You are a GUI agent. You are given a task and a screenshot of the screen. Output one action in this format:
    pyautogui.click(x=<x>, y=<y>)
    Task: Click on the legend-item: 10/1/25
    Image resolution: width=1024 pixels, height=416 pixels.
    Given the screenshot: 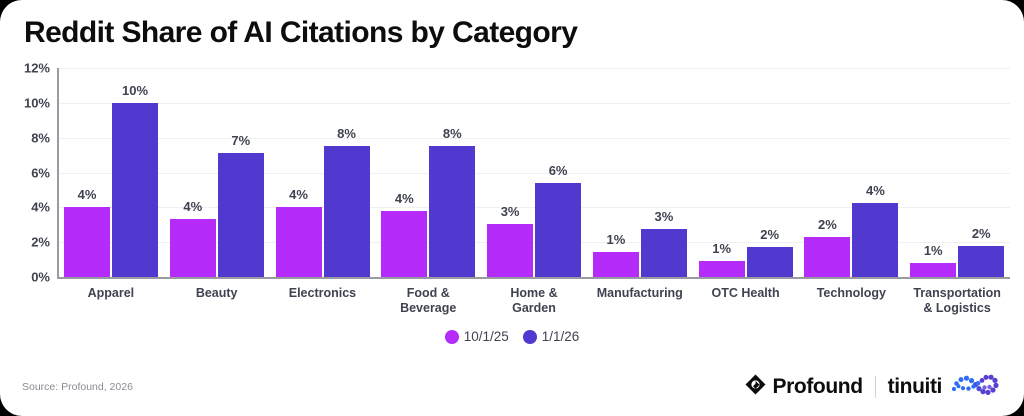 What is the action you would take?
    pyautogui.click(x=476, y=336)
    